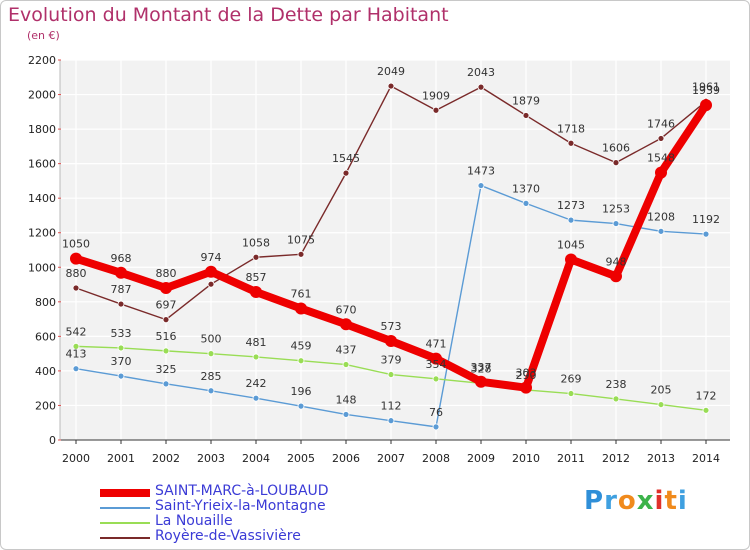 The width and height of the screenshot is (750, 550). Describe the element at coordinates (661, 216) in the screenshot. I see `data-label-saint-yrieix-la-montagne: 1208` at that location.